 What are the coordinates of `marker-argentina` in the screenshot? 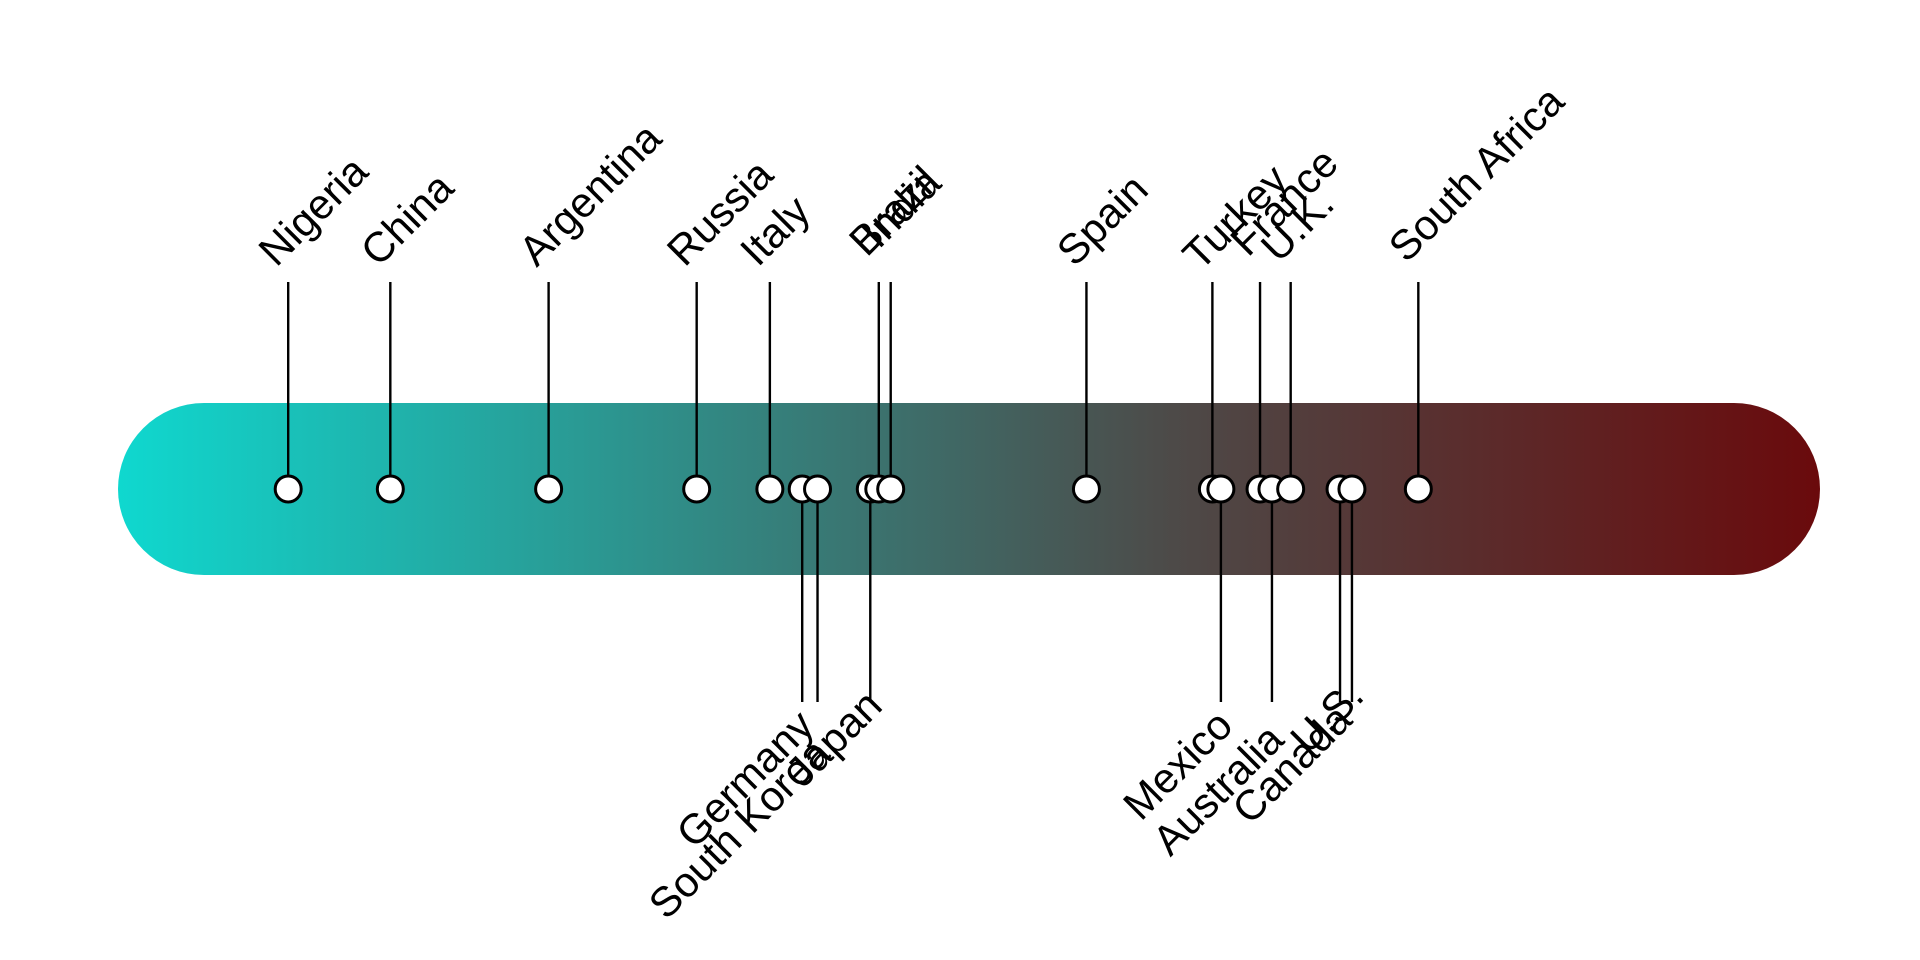 It's located at (549, 489).